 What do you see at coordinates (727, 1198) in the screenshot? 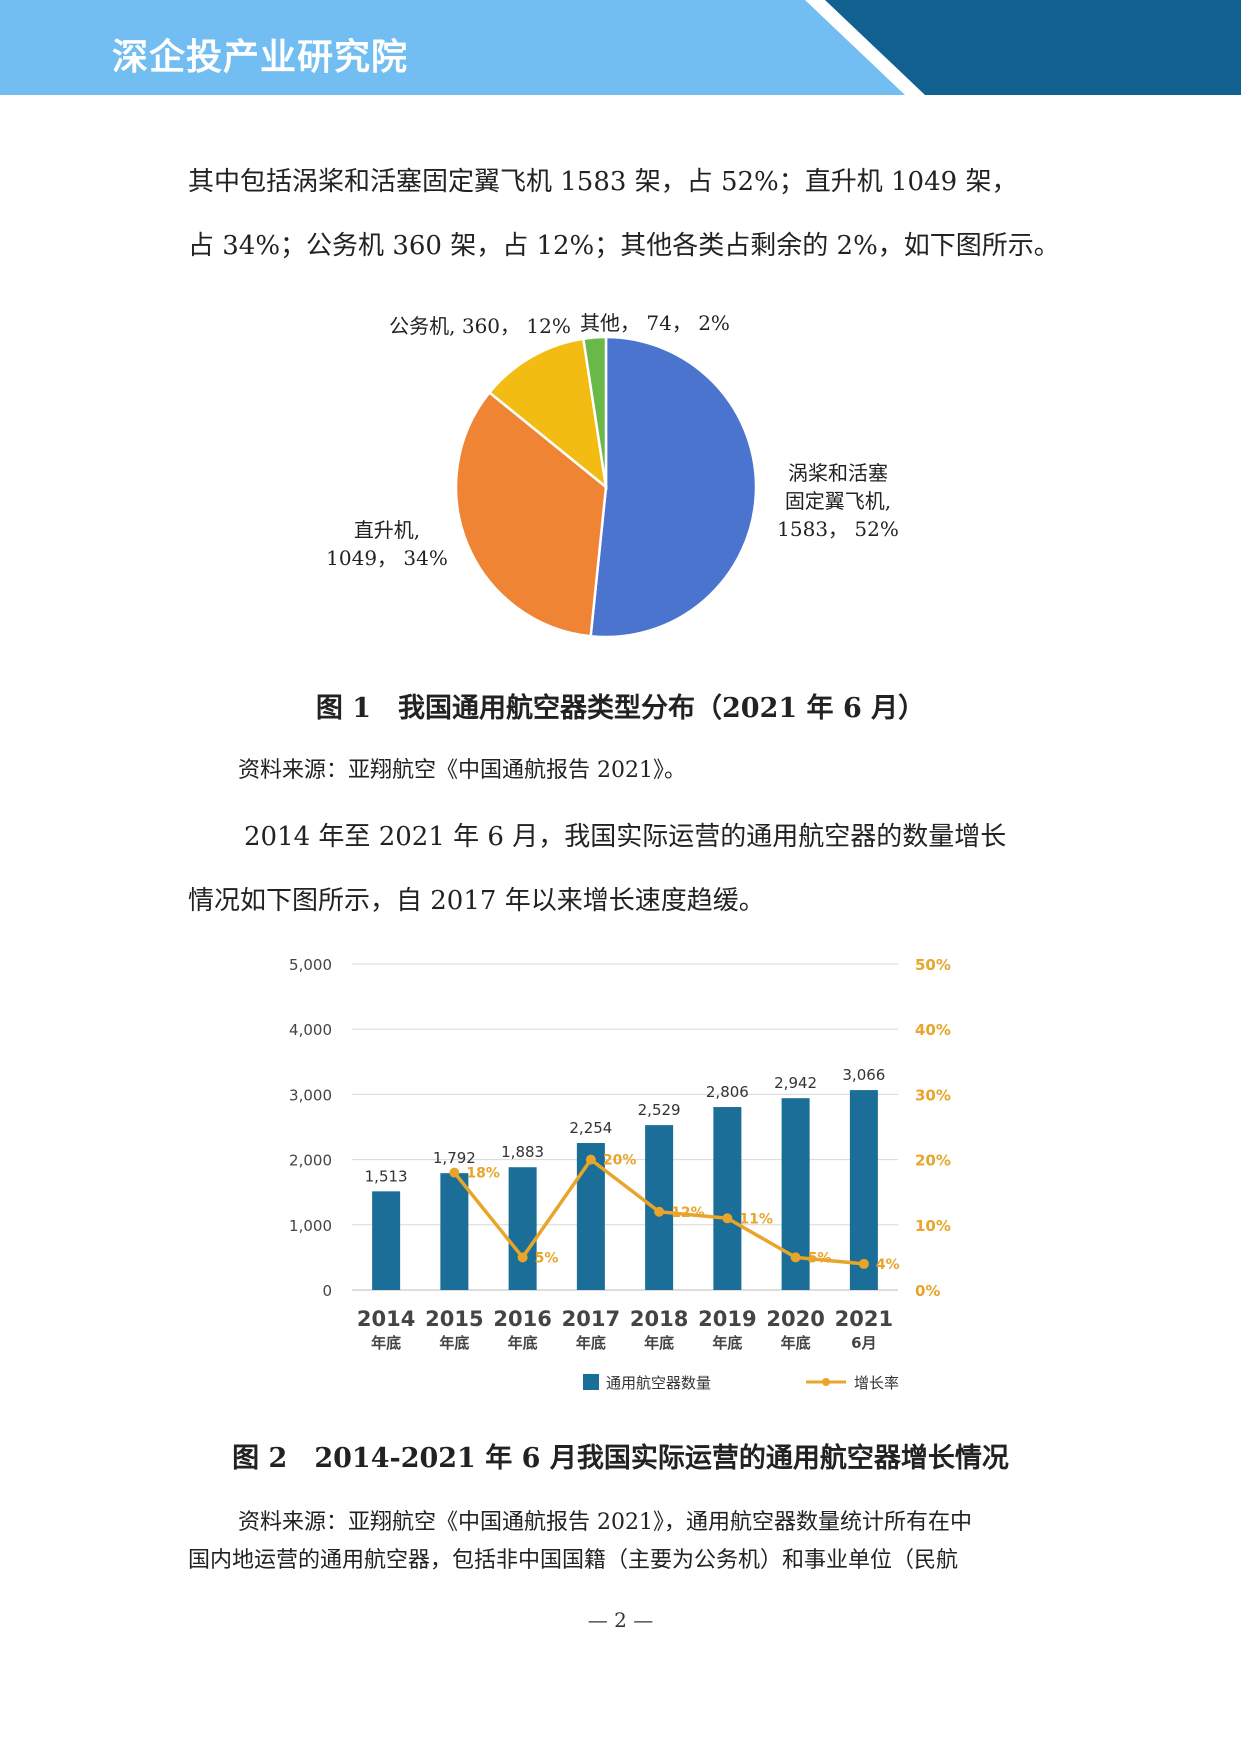
I see `bar-2019` at bounding box center [727, 1198].